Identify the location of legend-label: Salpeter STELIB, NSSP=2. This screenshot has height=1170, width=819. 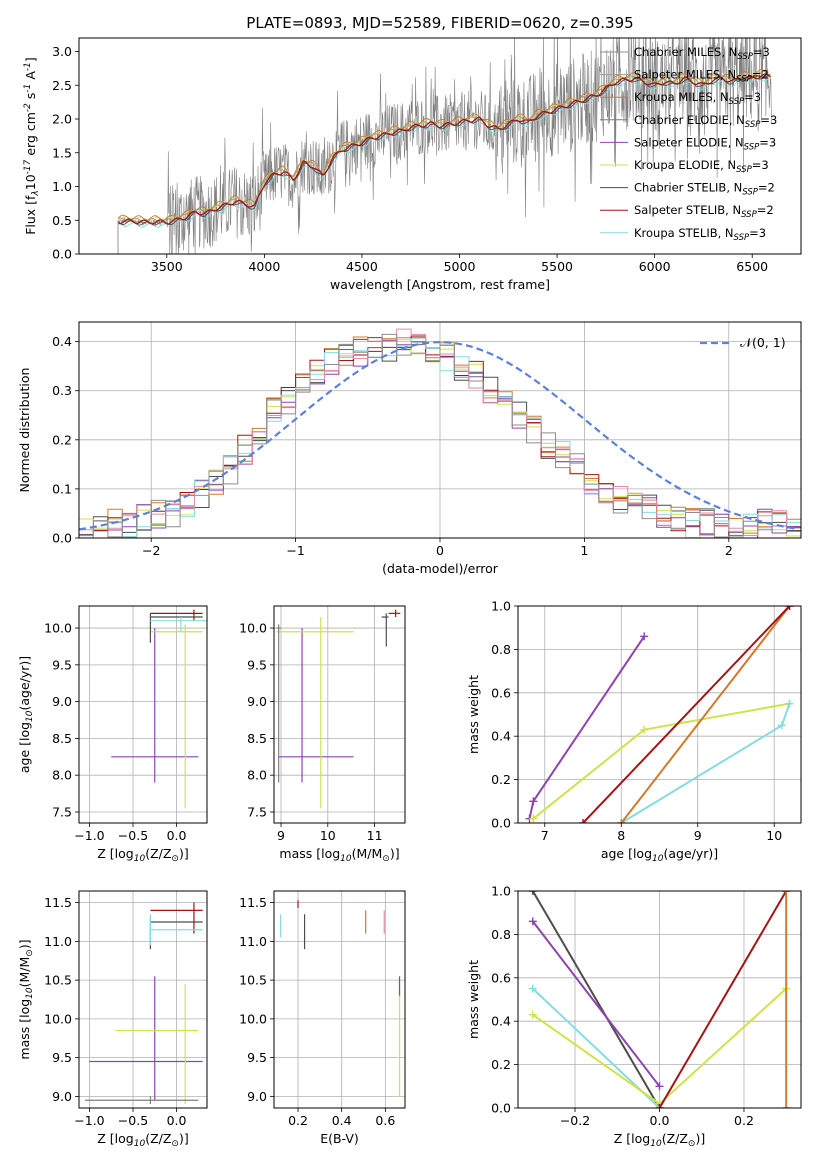
(704, 211).